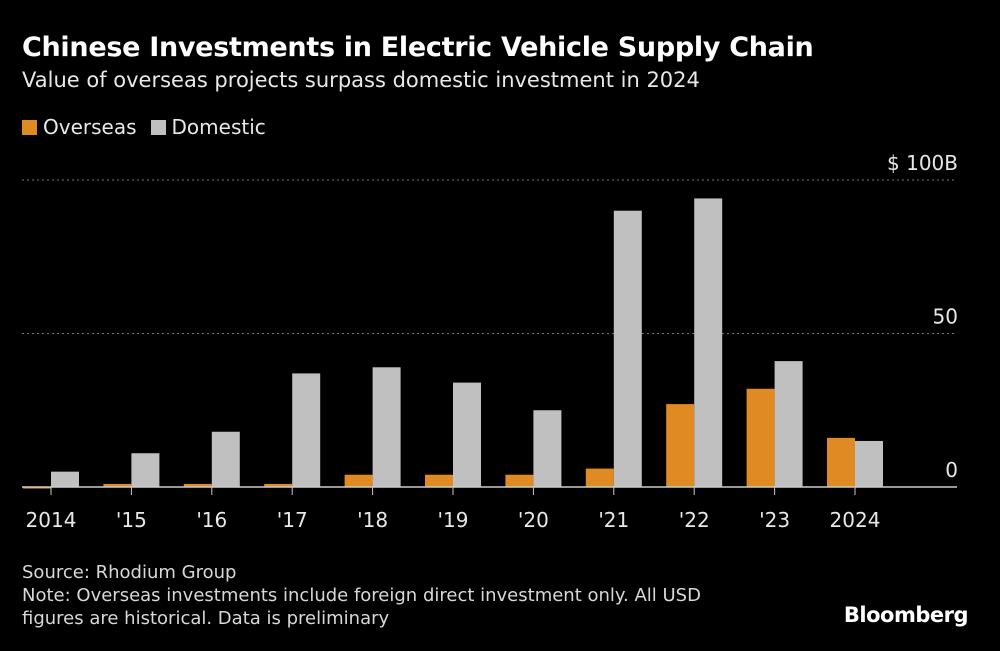 This screenshot has height=651, width=1000. I want to click on x-tick-label: '17, so click(292, 520).